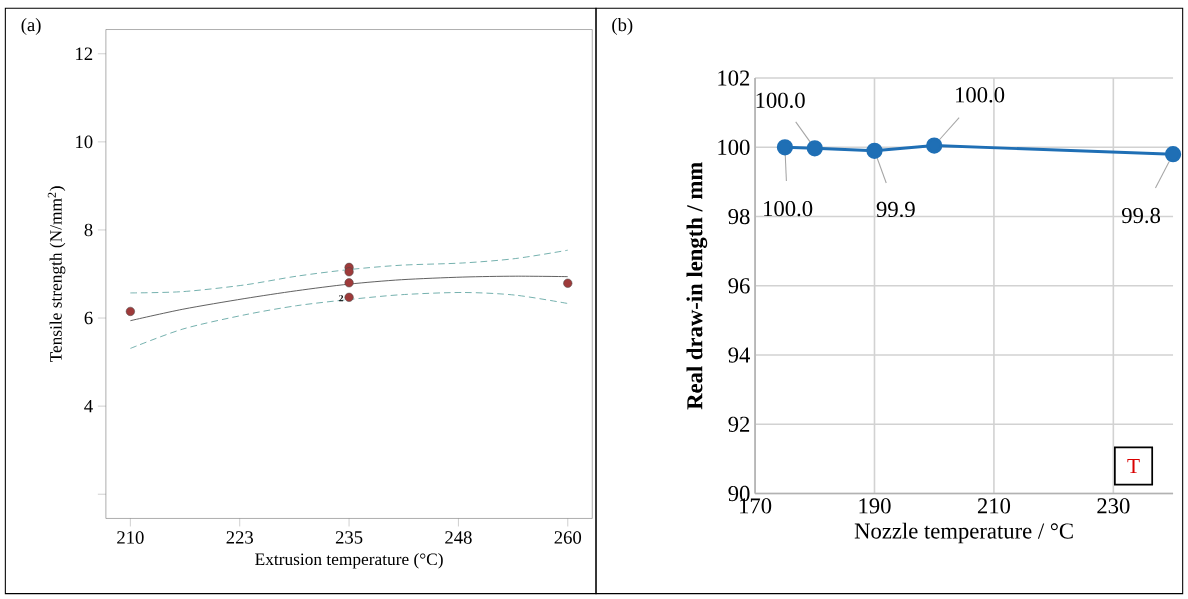 This screenshot has height=599, width=1188. What do you see at coordinates (349, 537) in the screenshot?
I see `x-tick-label: 235` at bounding box center [349, 537].